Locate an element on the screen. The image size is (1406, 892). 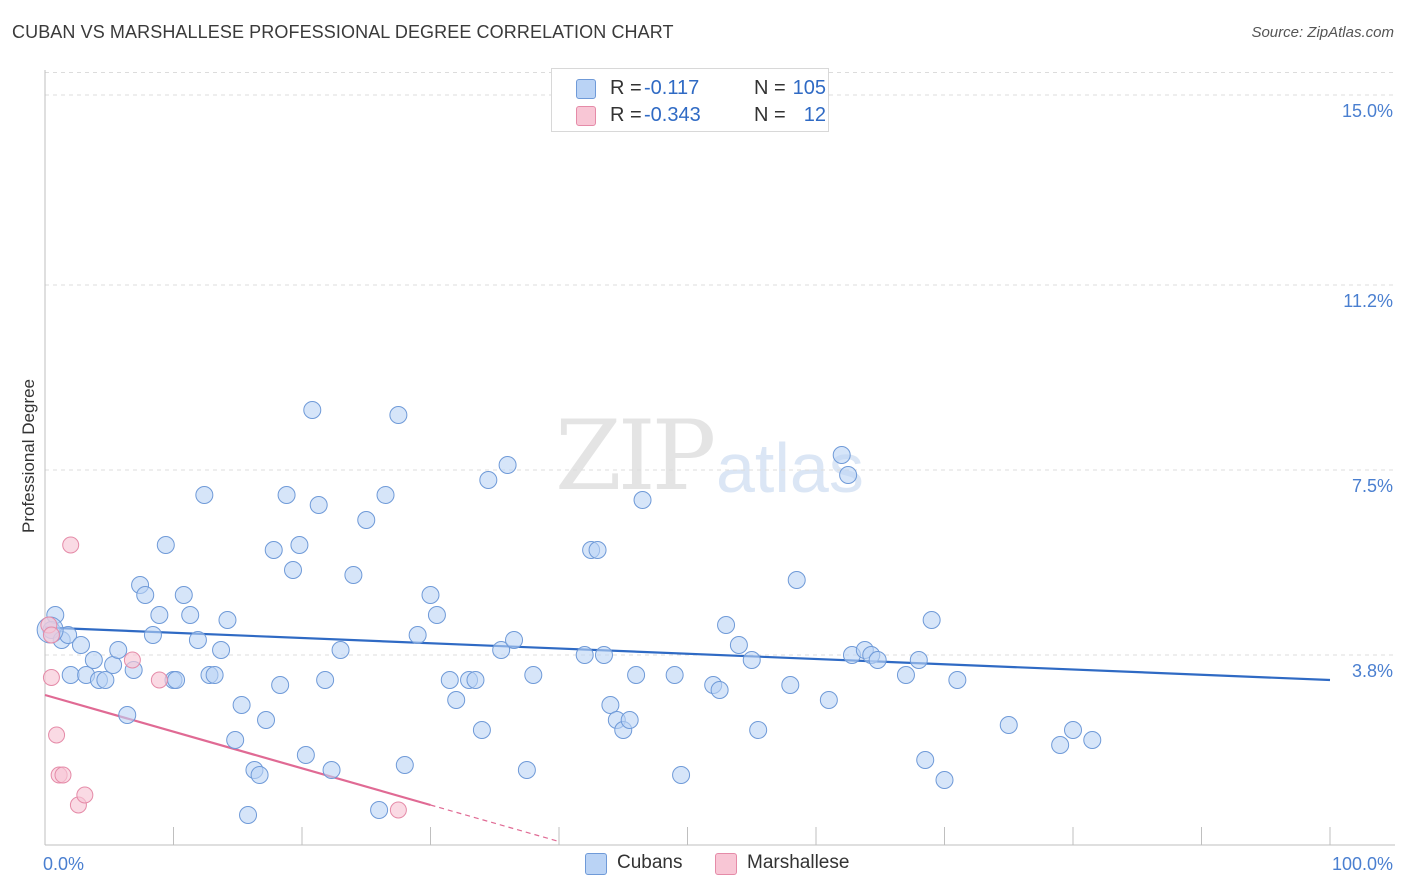
legend-n-value-marshallese: 12 is located at coordinates (814, 115).